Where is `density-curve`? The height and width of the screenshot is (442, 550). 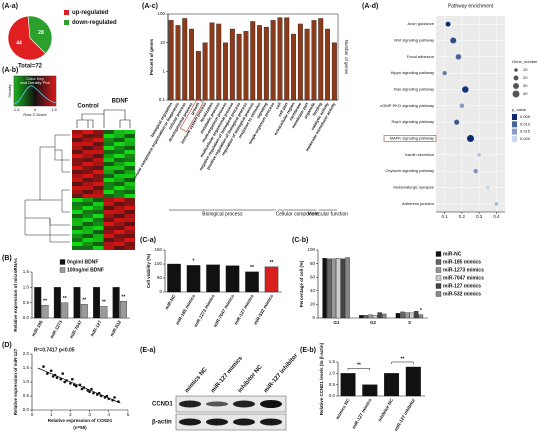
density-curve is located at coordinates (35, 95).